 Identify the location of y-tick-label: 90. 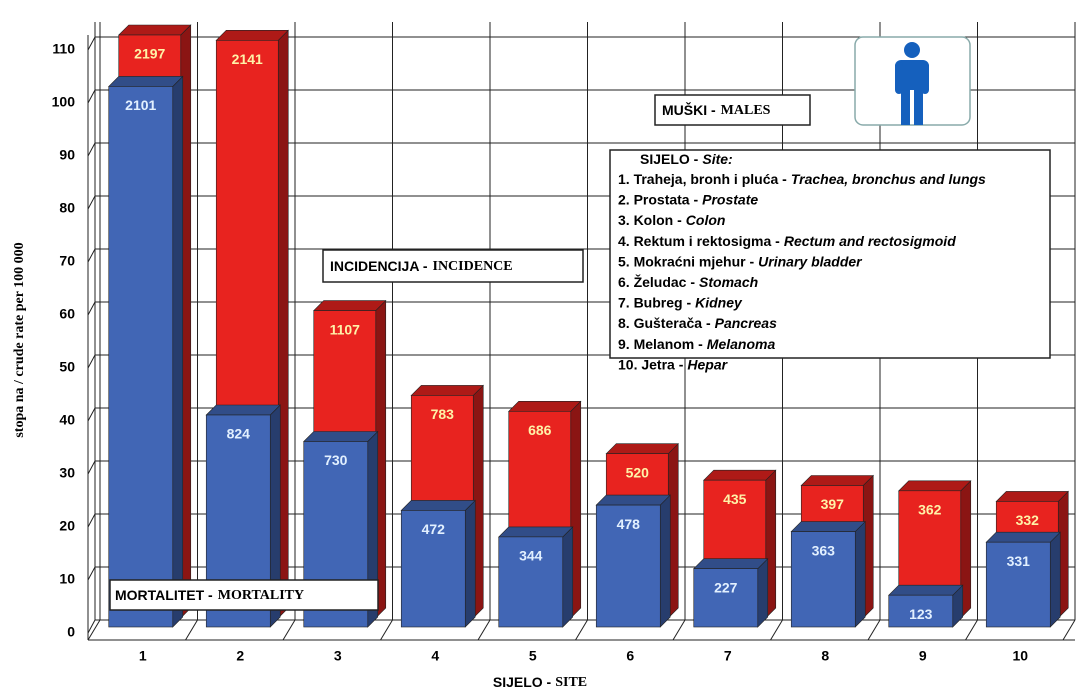
(67, 155).